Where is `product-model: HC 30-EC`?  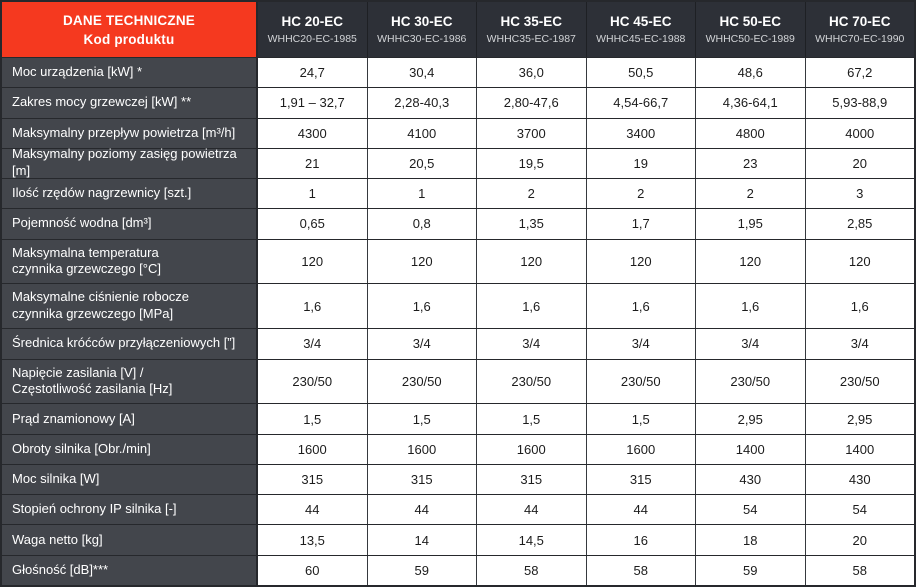
product-model: HC 30-EC is located at coordinates (421, 21).